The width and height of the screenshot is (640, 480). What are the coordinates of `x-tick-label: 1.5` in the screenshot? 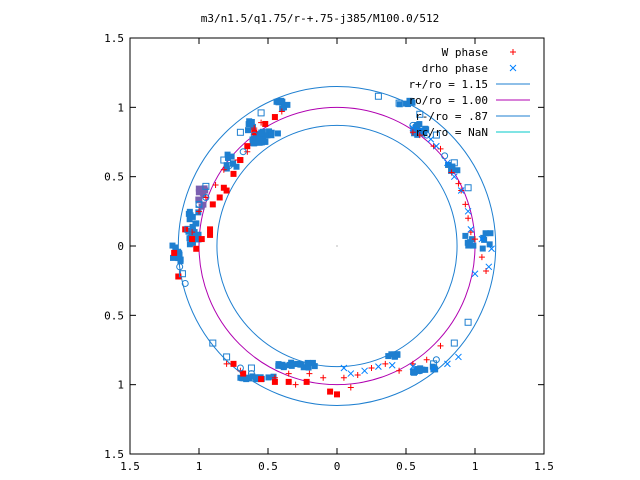 It's located at (130, 466).